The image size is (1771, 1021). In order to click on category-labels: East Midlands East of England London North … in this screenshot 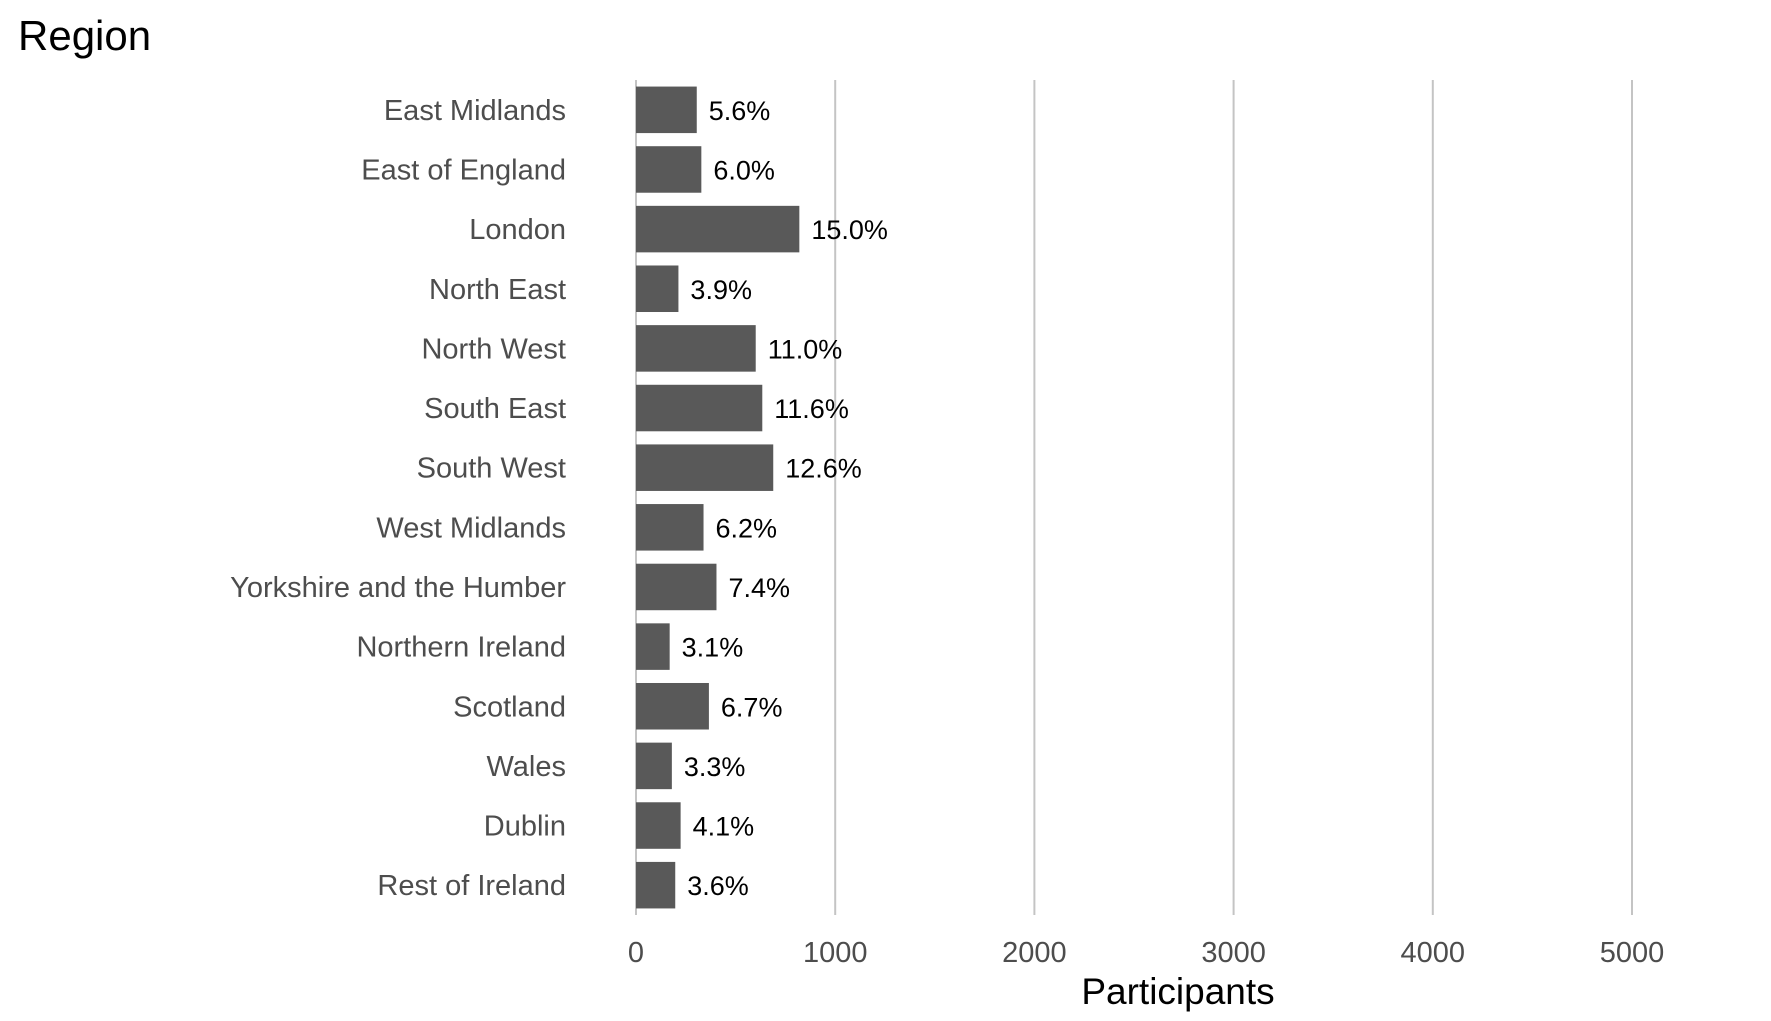, I will do `click(398, 498)`.